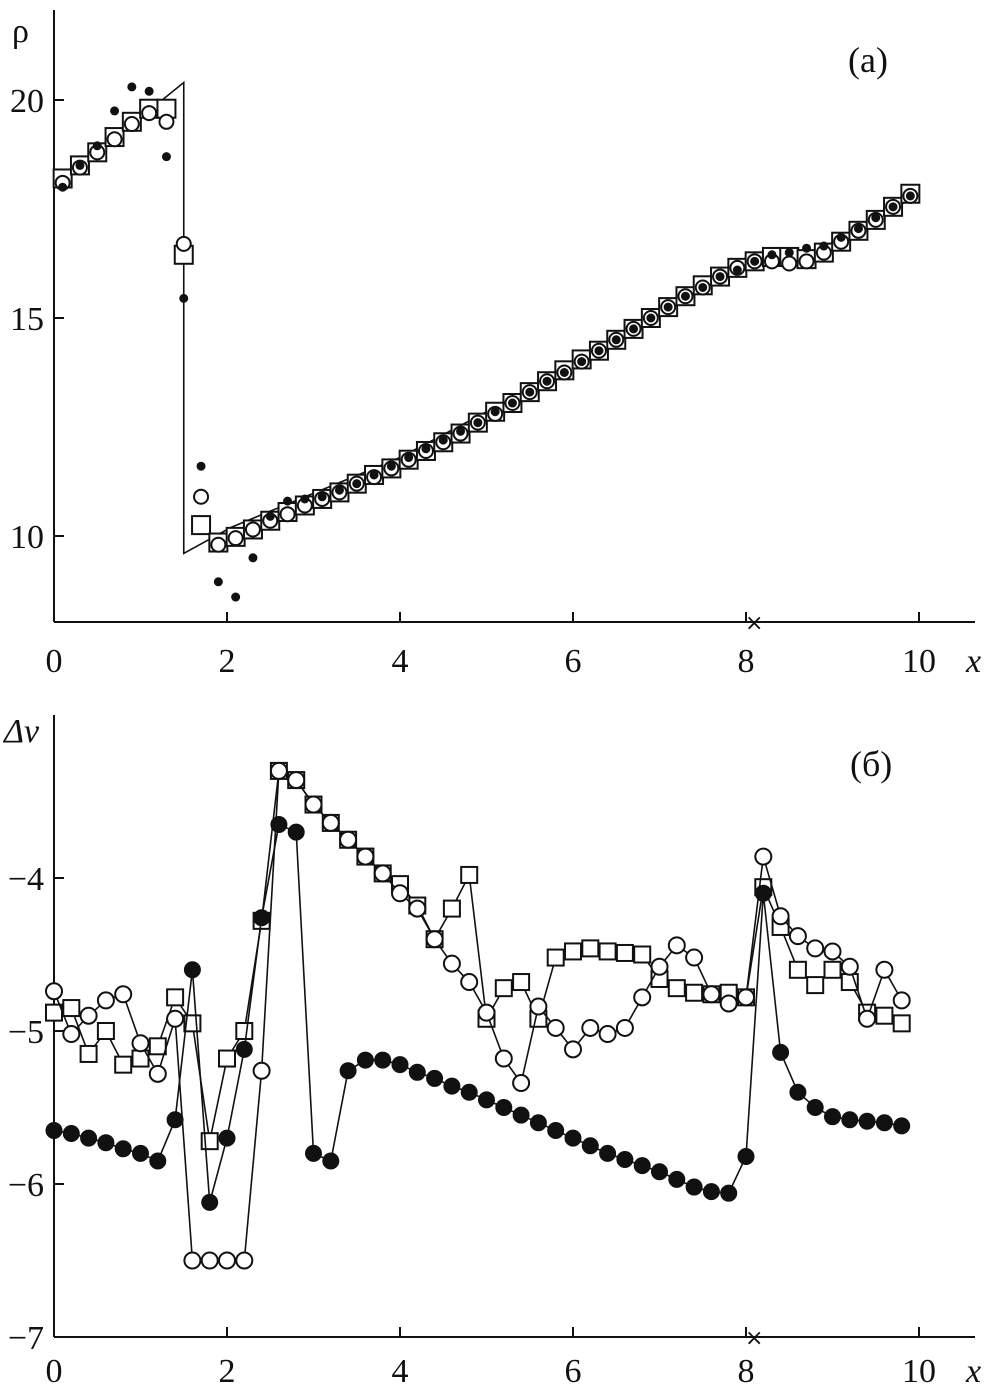 Image resolution: width=994 pixels, height=1395 pixels. Describe the element at coordinates (973, 661) in the screenshot. I see `panel-a-x-axis-title: x` at that location.